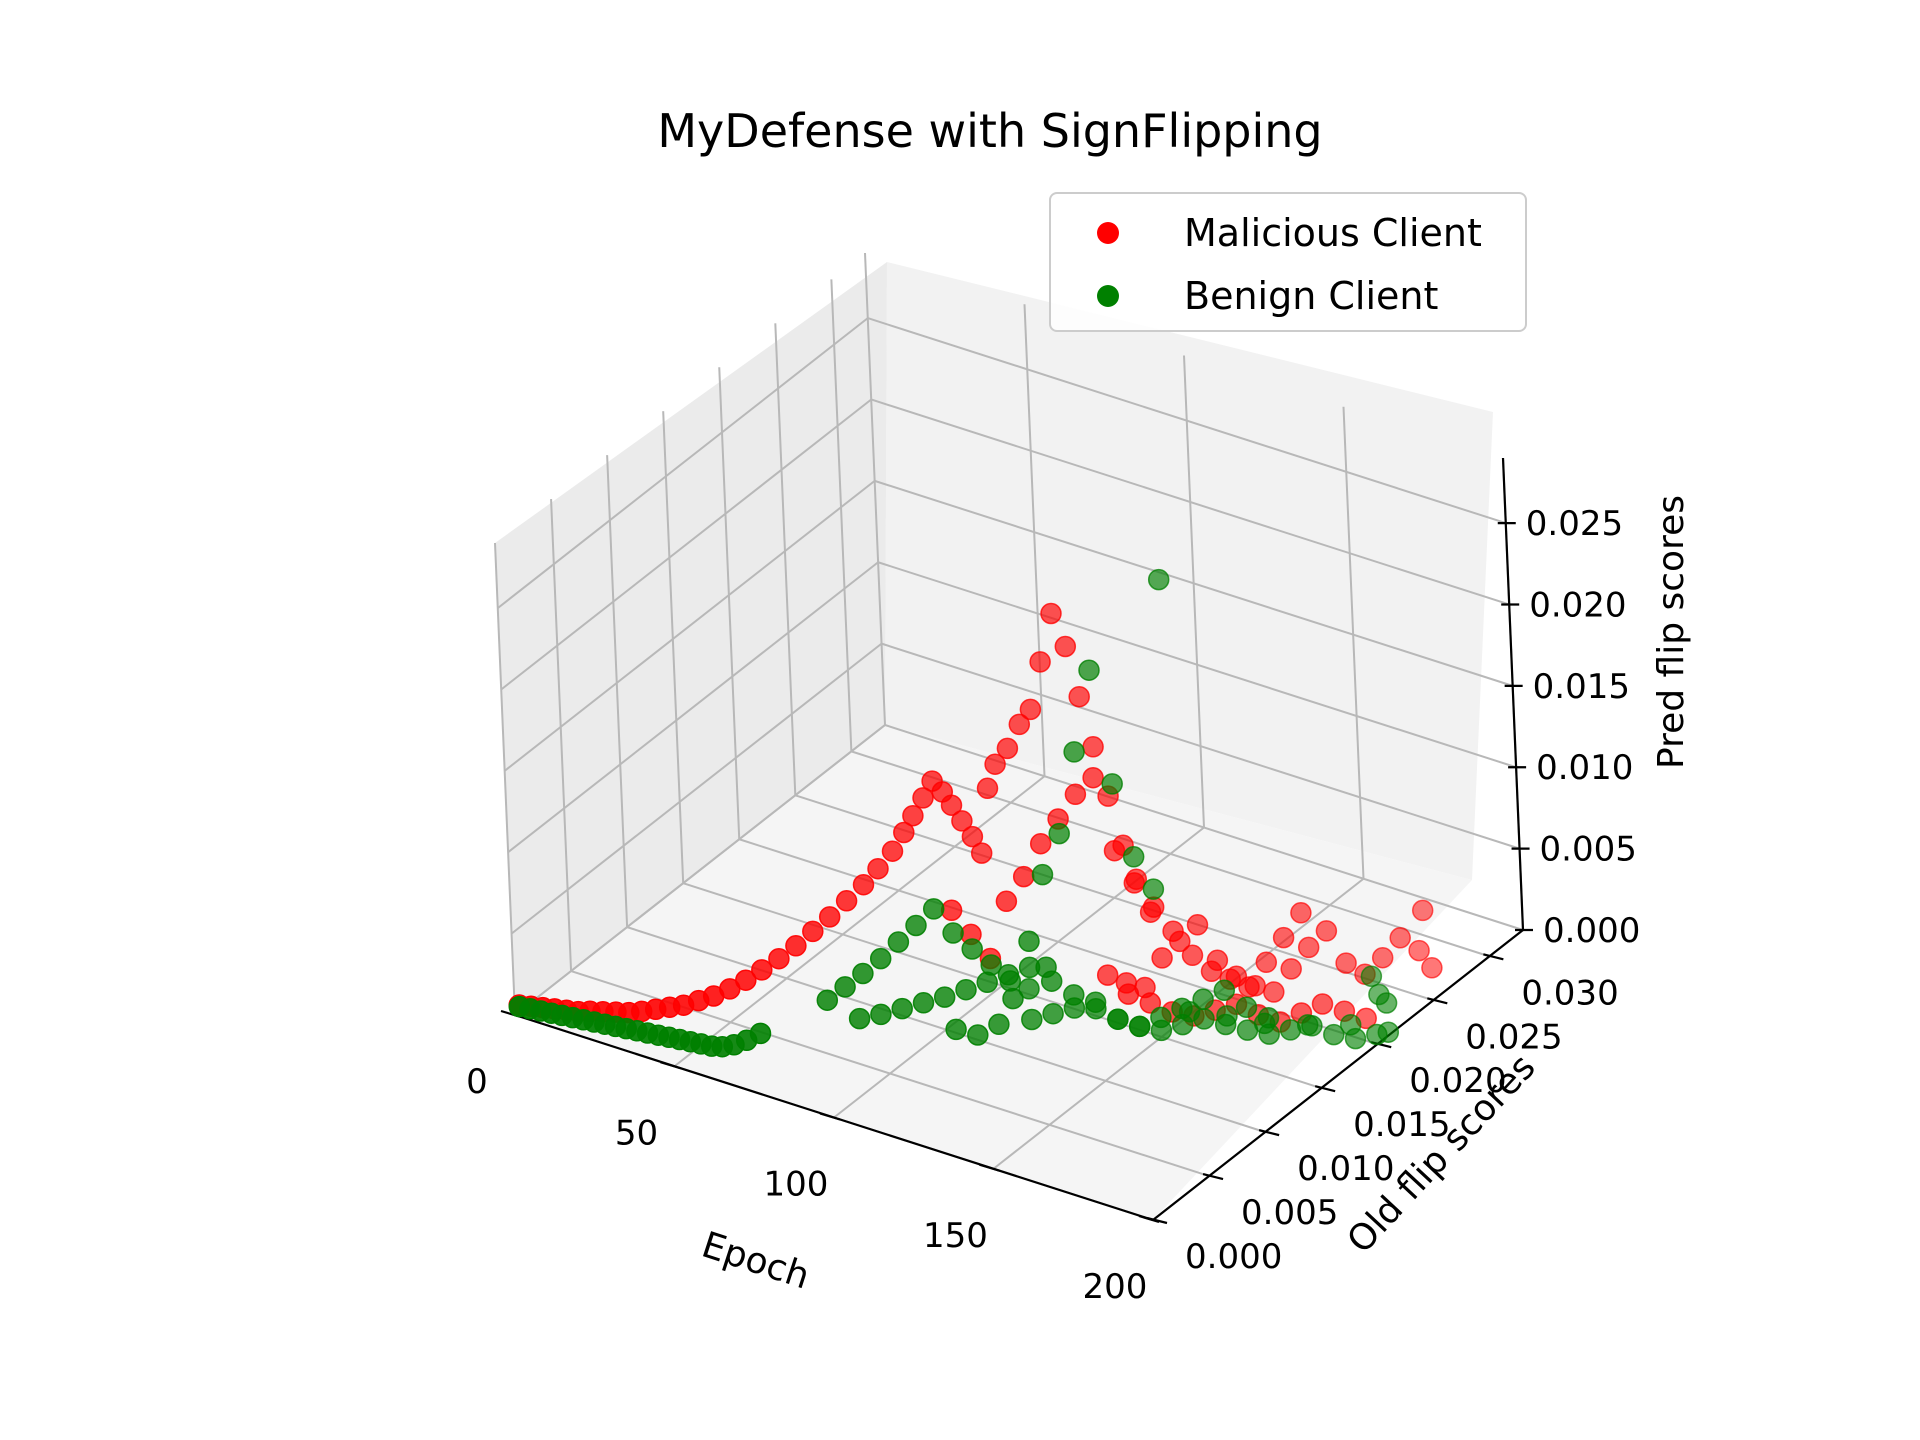  What do you see at coordinates (1569, 993) in the screenshot?
I see `y-tick-label: 0.030` at bounding box center [1569, 993].